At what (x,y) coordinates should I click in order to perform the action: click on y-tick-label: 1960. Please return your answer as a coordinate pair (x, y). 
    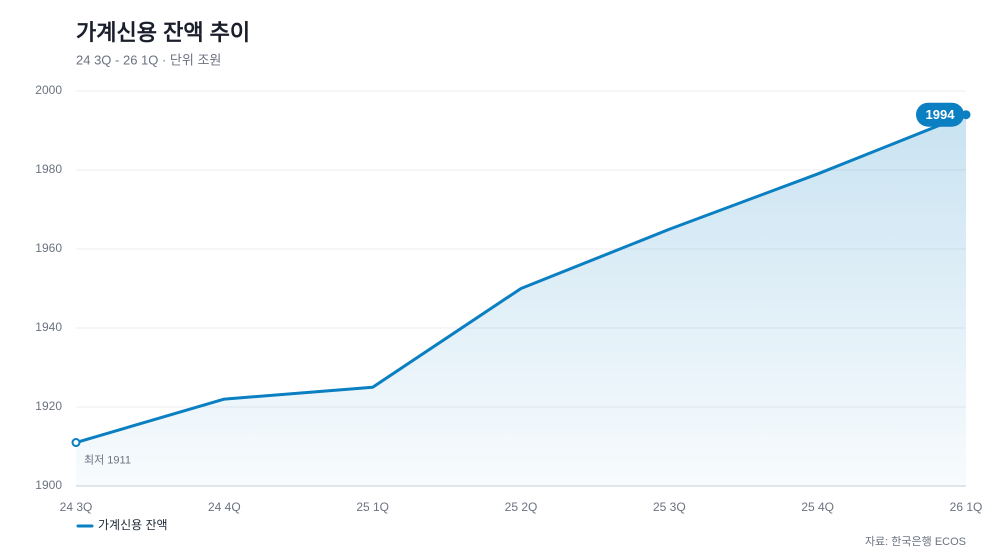
    Looking at the image, I should click on (48, 248).